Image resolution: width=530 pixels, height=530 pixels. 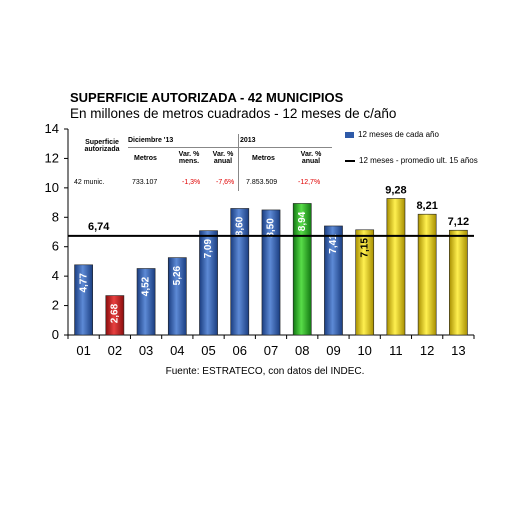 What do you see at coordinates (271, 228) in the screenshot?
I see `bar-data-label: 8,50` at bounding box center [271, 228].